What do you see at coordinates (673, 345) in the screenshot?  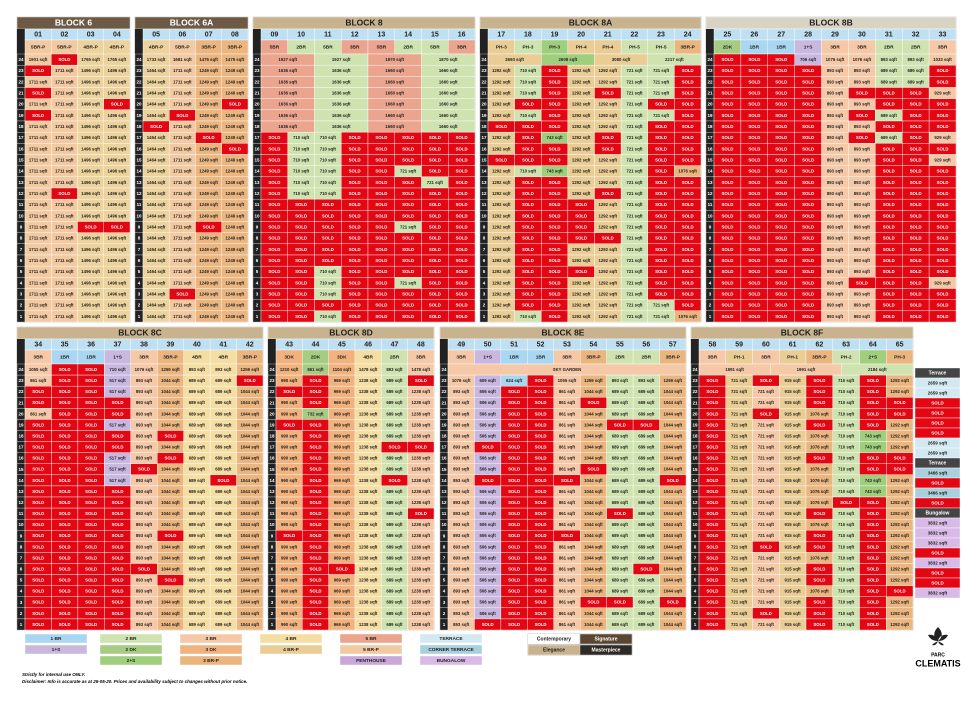 I see `unit-number: 57` at bounding box center [673, 345].